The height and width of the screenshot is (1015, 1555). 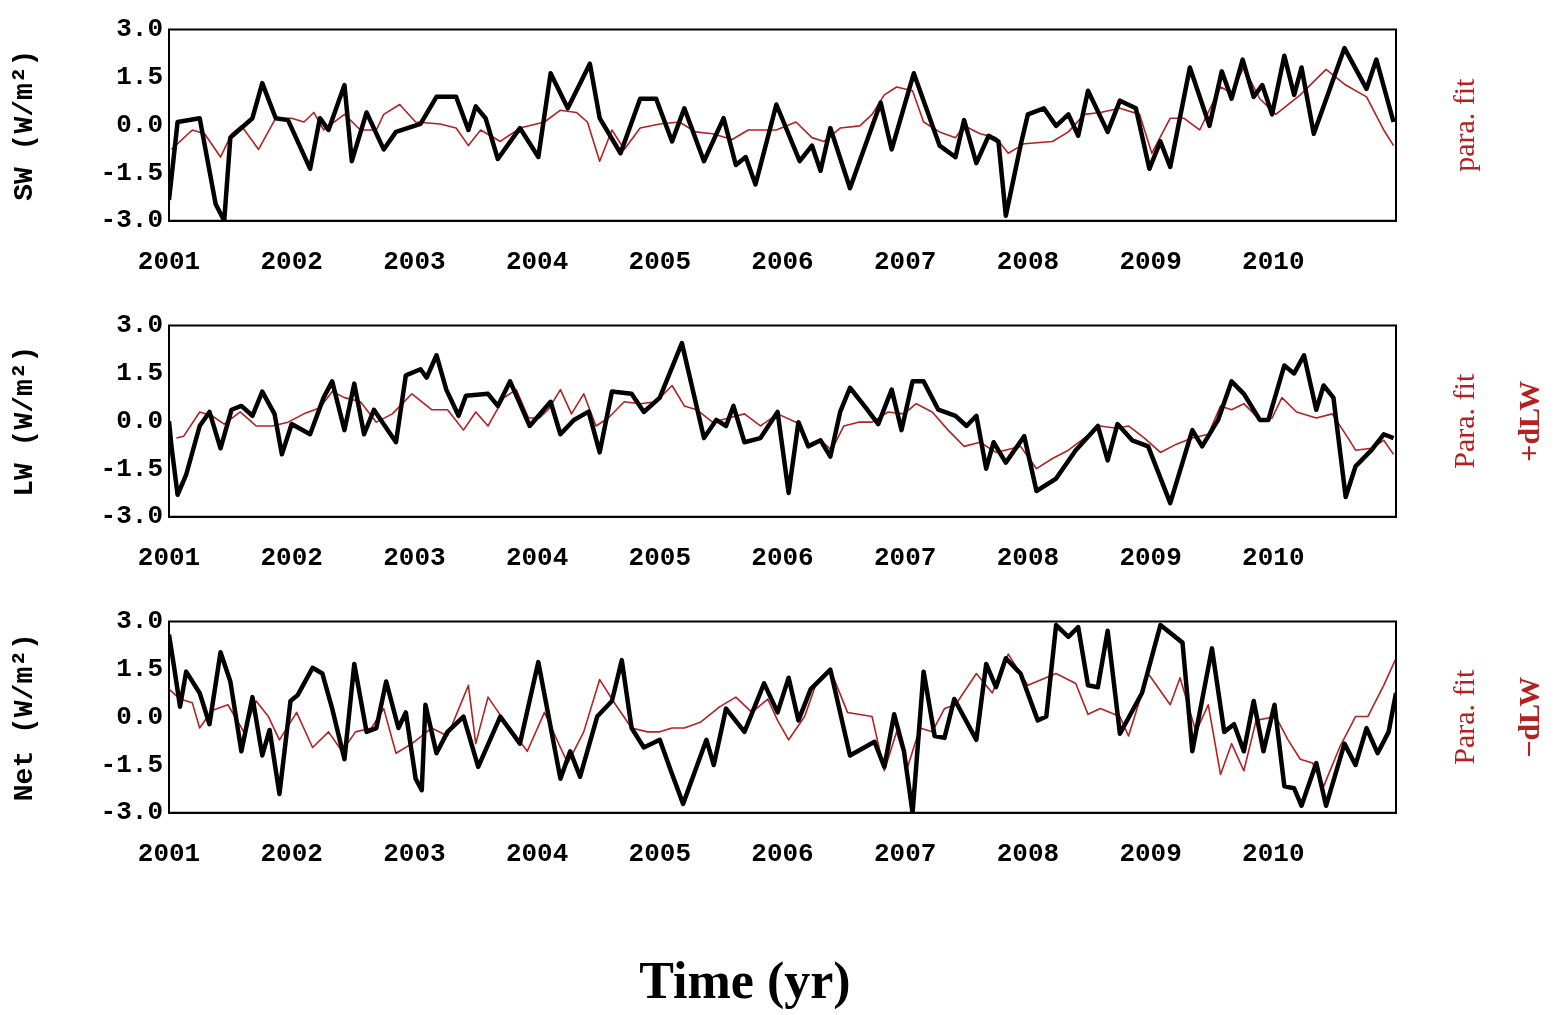 I want to click on y-axis-title: LW (W/m²), so click(x=24, y=421).